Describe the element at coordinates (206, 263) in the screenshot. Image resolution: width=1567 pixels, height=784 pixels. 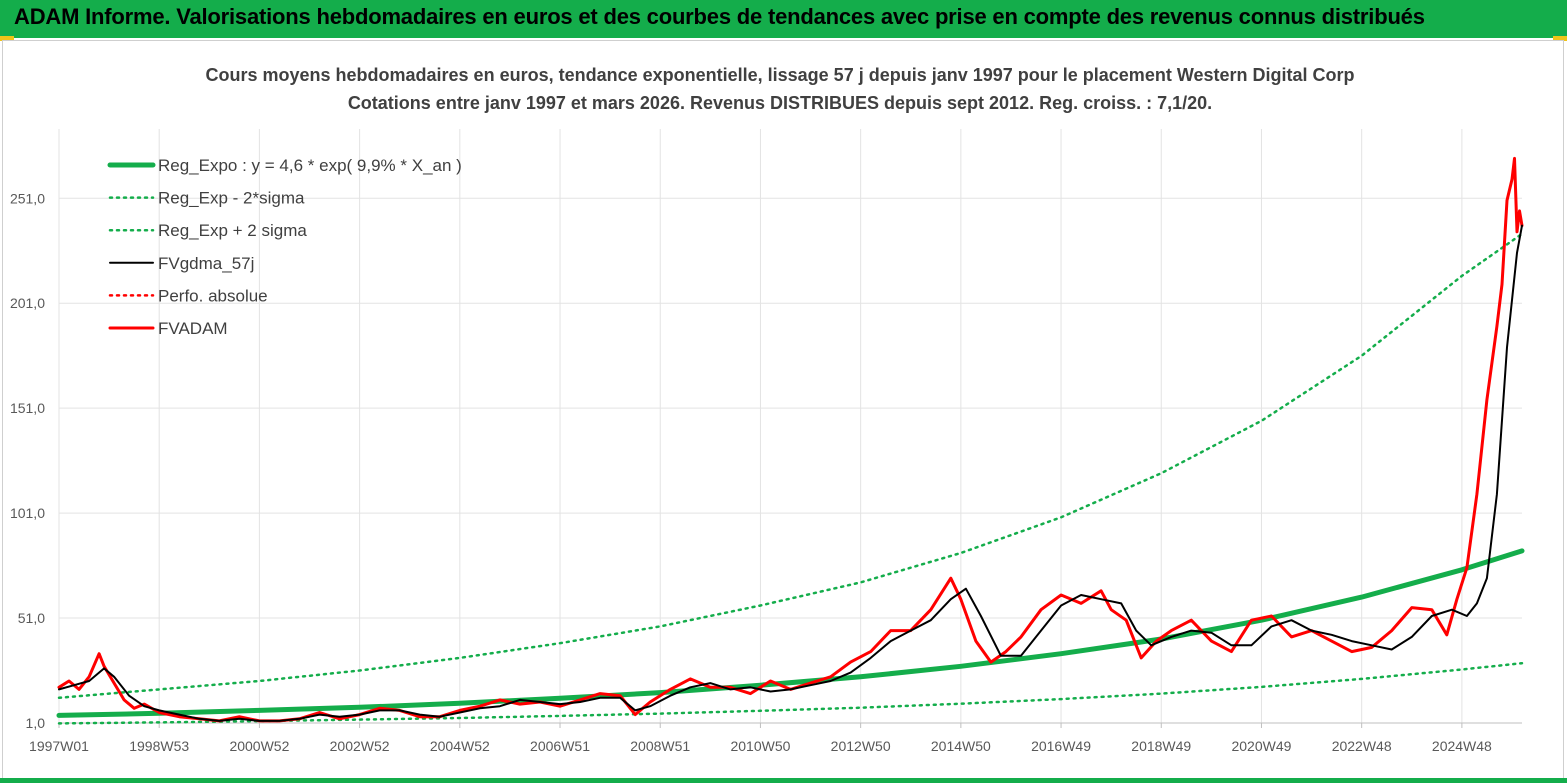
I see `legend-label: FVgdma_57j` at that location.